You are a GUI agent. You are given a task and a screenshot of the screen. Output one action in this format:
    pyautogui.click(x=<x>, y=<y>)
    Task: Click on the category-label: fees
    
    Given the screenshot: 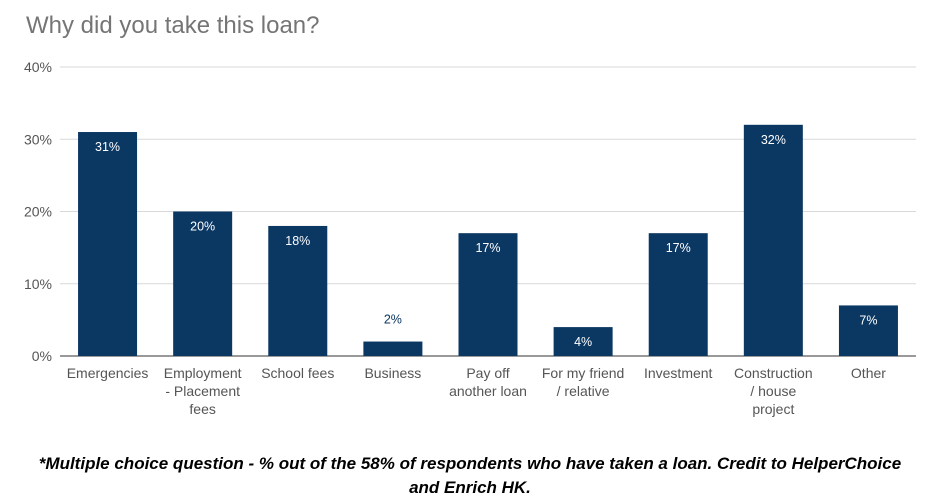 What is the action you would take?
    pyautogui.click(x=202, y=409)
    